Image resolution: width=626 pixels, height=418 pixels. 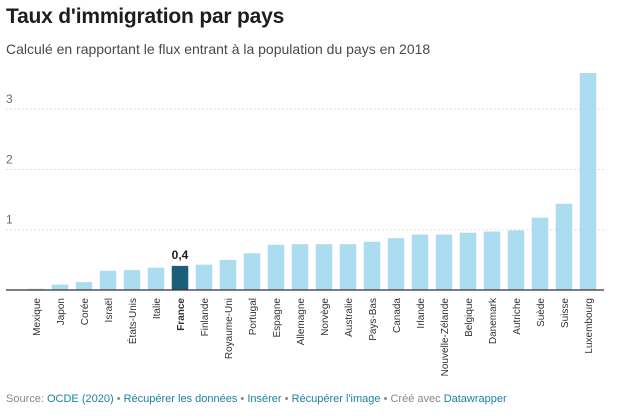 What do you see at coordinates (145, 16) in the screenshot?
I see `chart-title: Taux d'immigration par pays` at bounding box center [145, 16].